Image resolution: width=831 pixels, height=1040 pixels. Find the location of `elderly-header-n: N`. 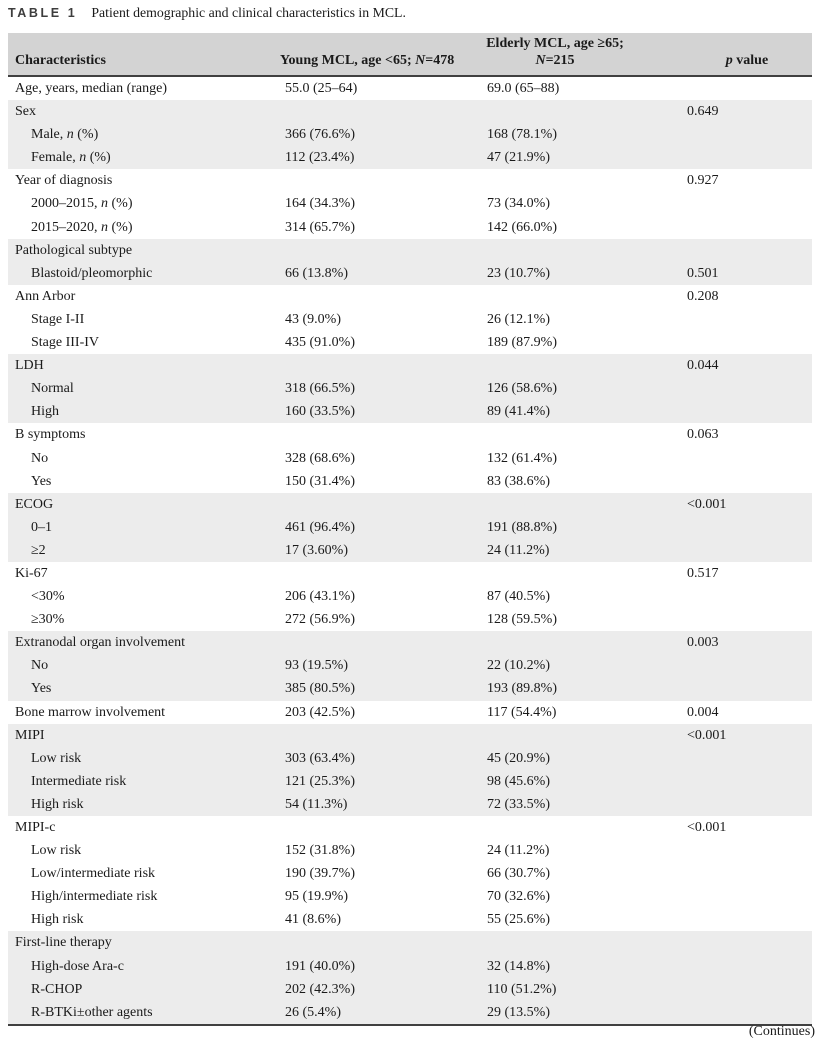

elderly-header-n: N is located at coordinates (540, 60).